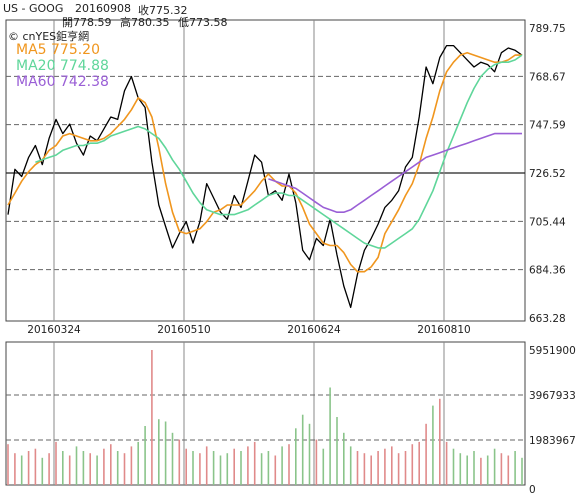 The height and width of the screenshot is (500, 580). What do you see at coordinates (58, 50) in the screenshot?
I see `legend-ma5: MA5 775.20` at bounding box center [58, 50].